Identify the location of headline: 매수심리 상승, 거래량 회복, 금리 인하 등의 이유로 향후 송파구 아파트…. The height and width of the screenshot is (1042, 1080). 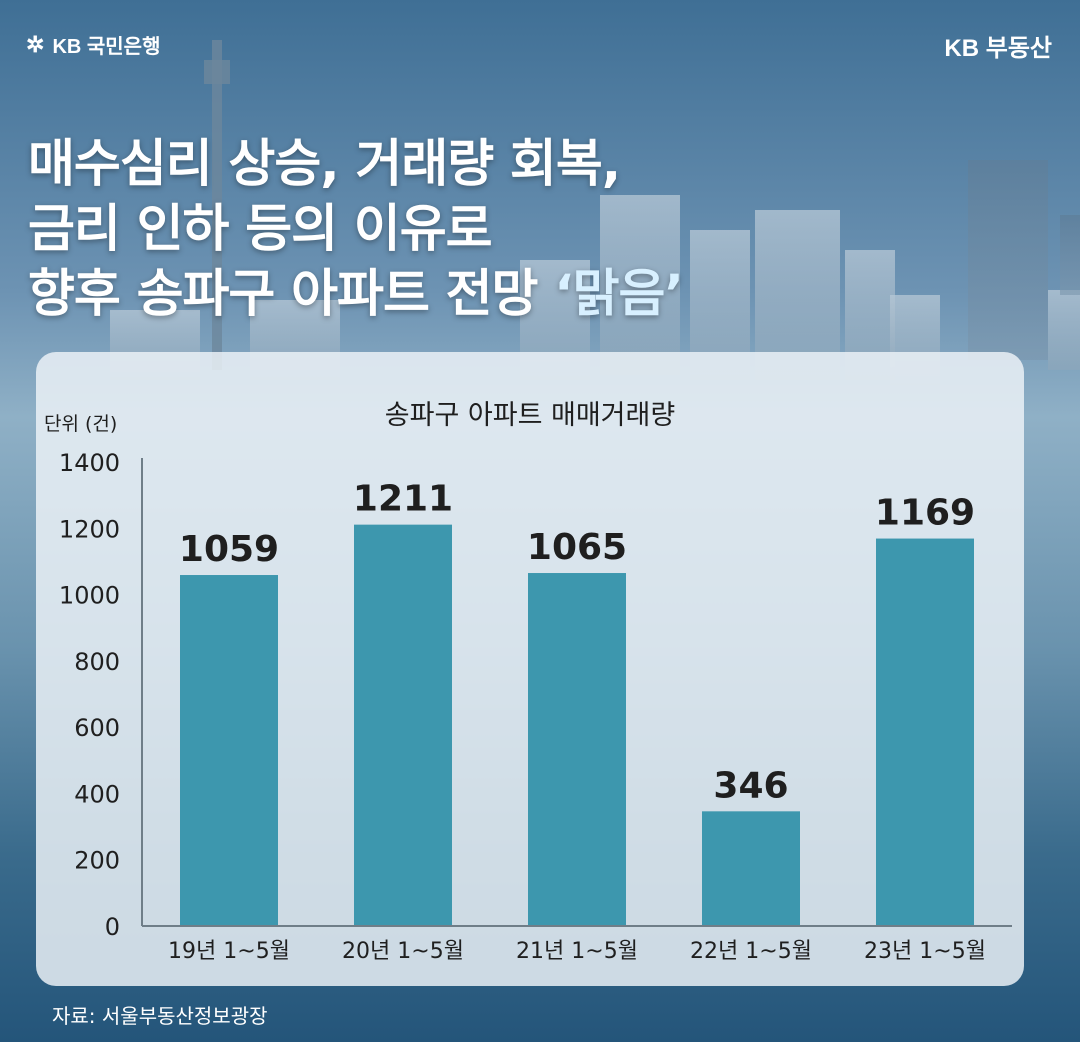
(356, 229).